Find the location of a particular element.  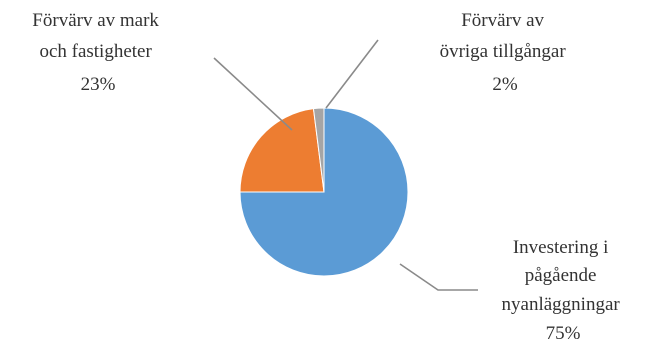

slice-label-ovriga: Förvärv av övriga tillgångar 2% is located at coordinates (505, 52).